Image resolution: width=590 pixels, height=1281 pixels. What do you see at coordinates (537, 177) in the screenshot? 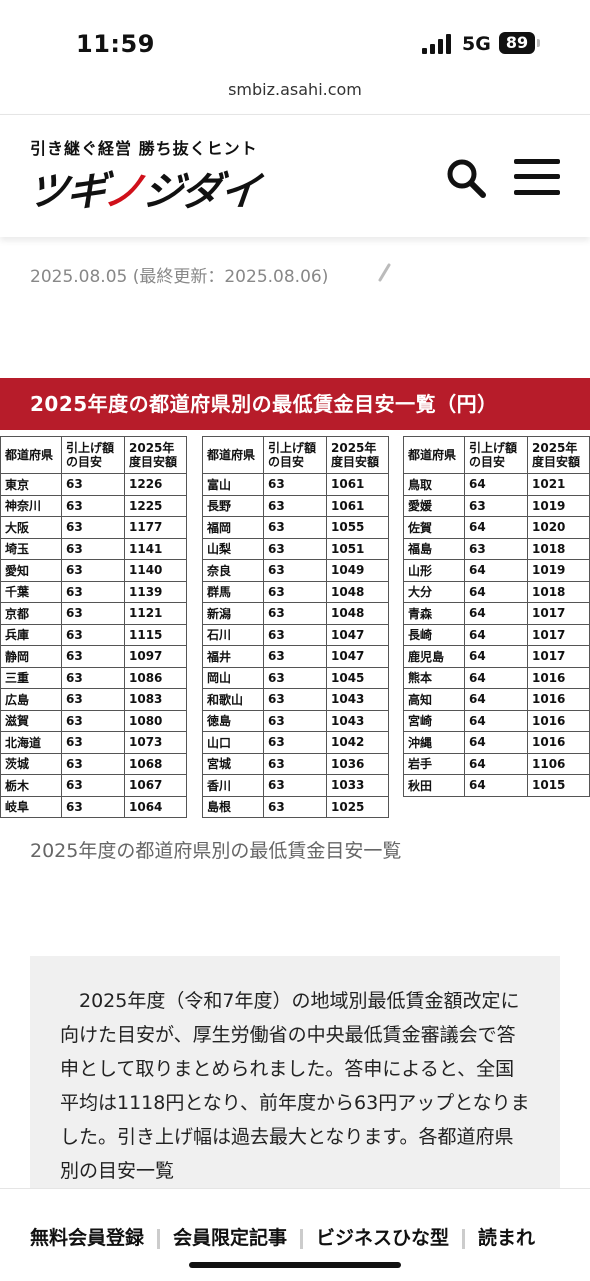
I see `hamburger-menu-icon` at bounding box center [537, 177].